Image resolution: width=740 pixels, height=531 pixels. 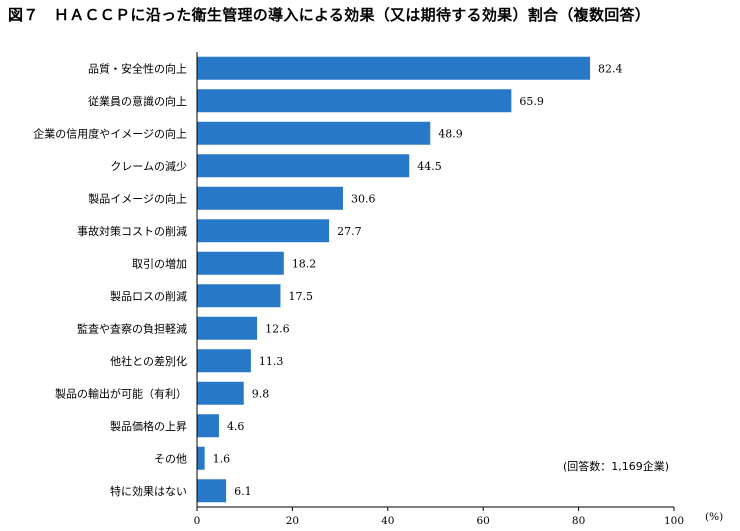 What do you see at coordinates (137, 198) in the screenshot?
I see `category-label: 製品イメージの向上` at bounding box center [137, 198].